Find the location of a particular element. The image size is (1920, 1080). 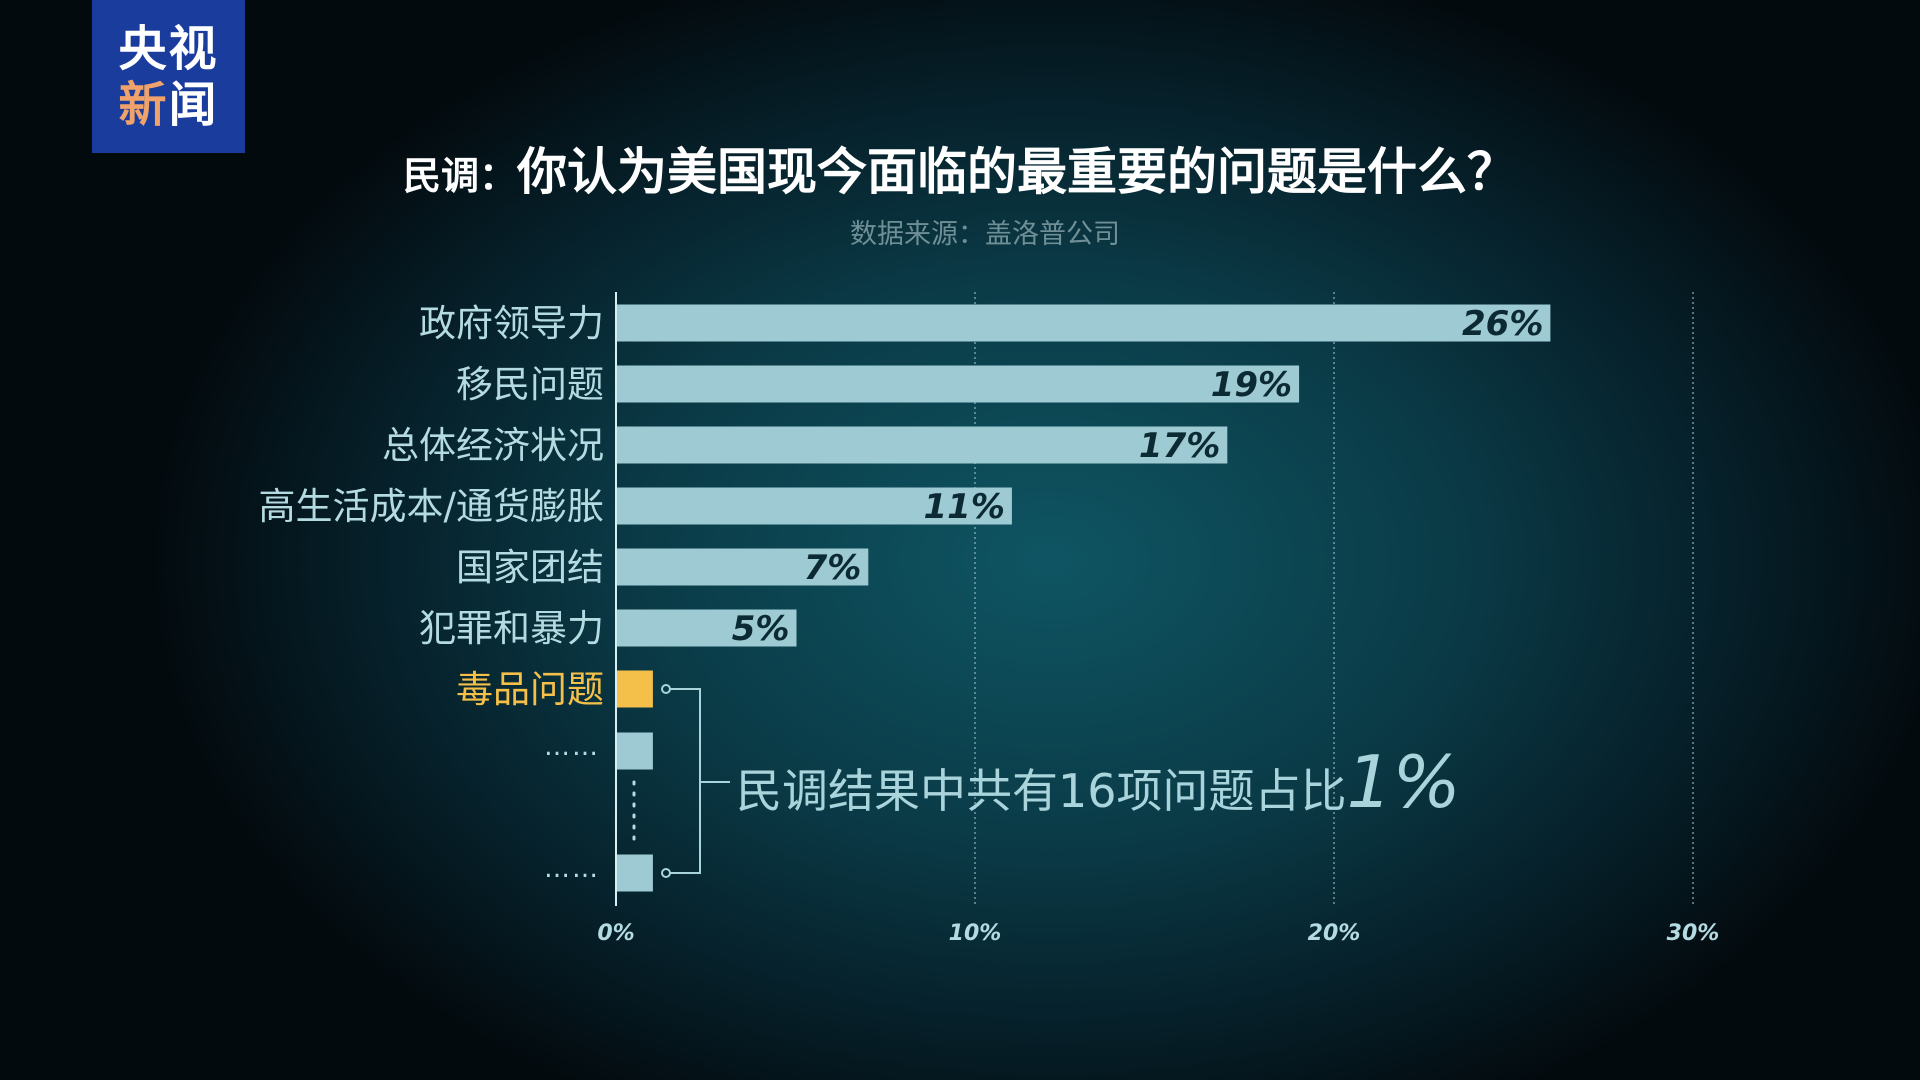

logo-line2: 新闻 is located at coordinates (168, 104).